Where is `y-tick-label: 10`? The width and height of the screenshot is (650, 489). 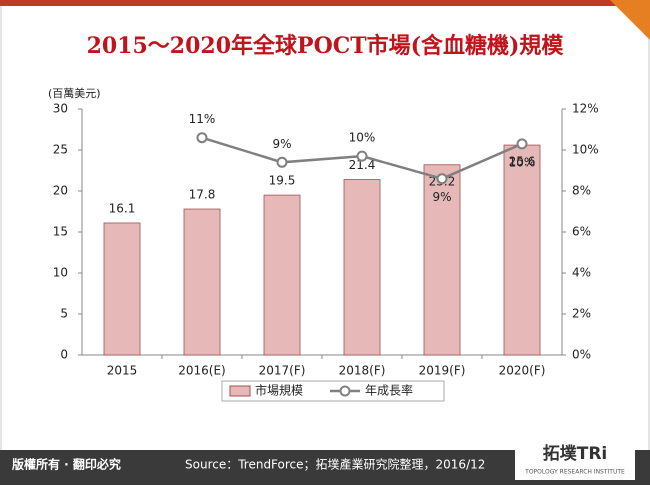
y-tick-label: 10 is located at coordinates (60, 273).